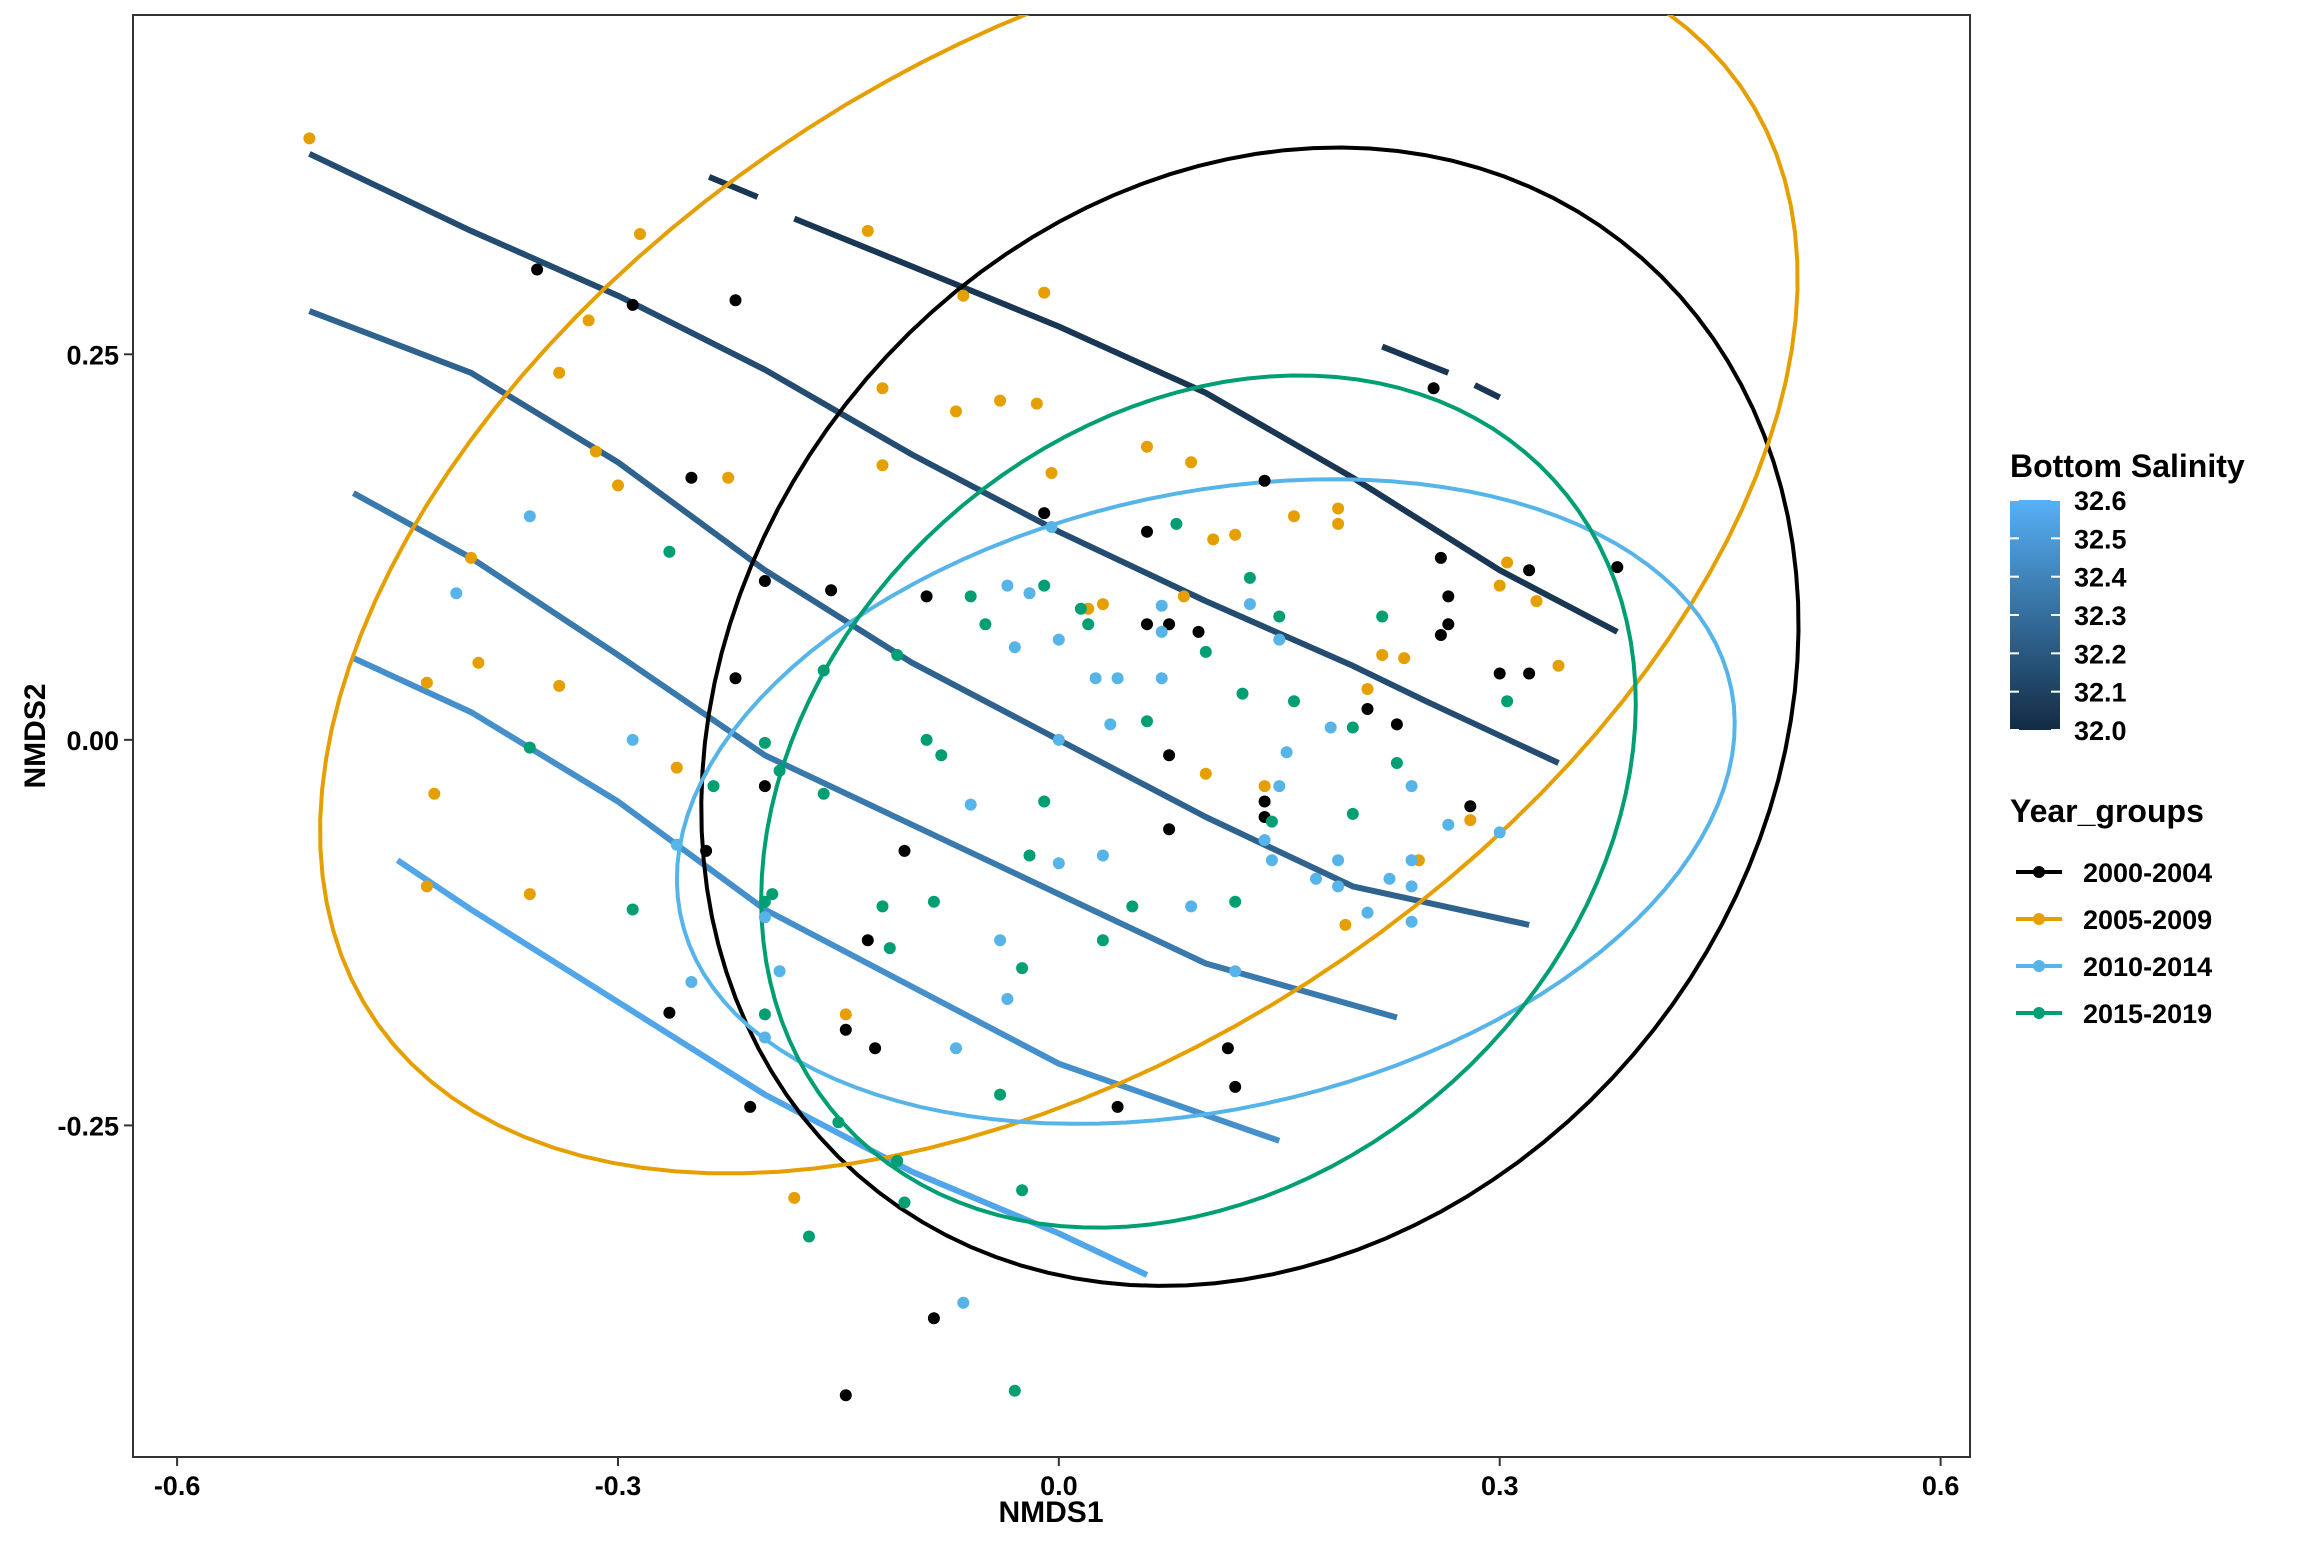 The height and width of the screenshot is (1541, 2304). What do you see at coordinates (2107, 811) in the screenshot?
I see `legend-title: Year_groups` at bounding box center [2107, 811].